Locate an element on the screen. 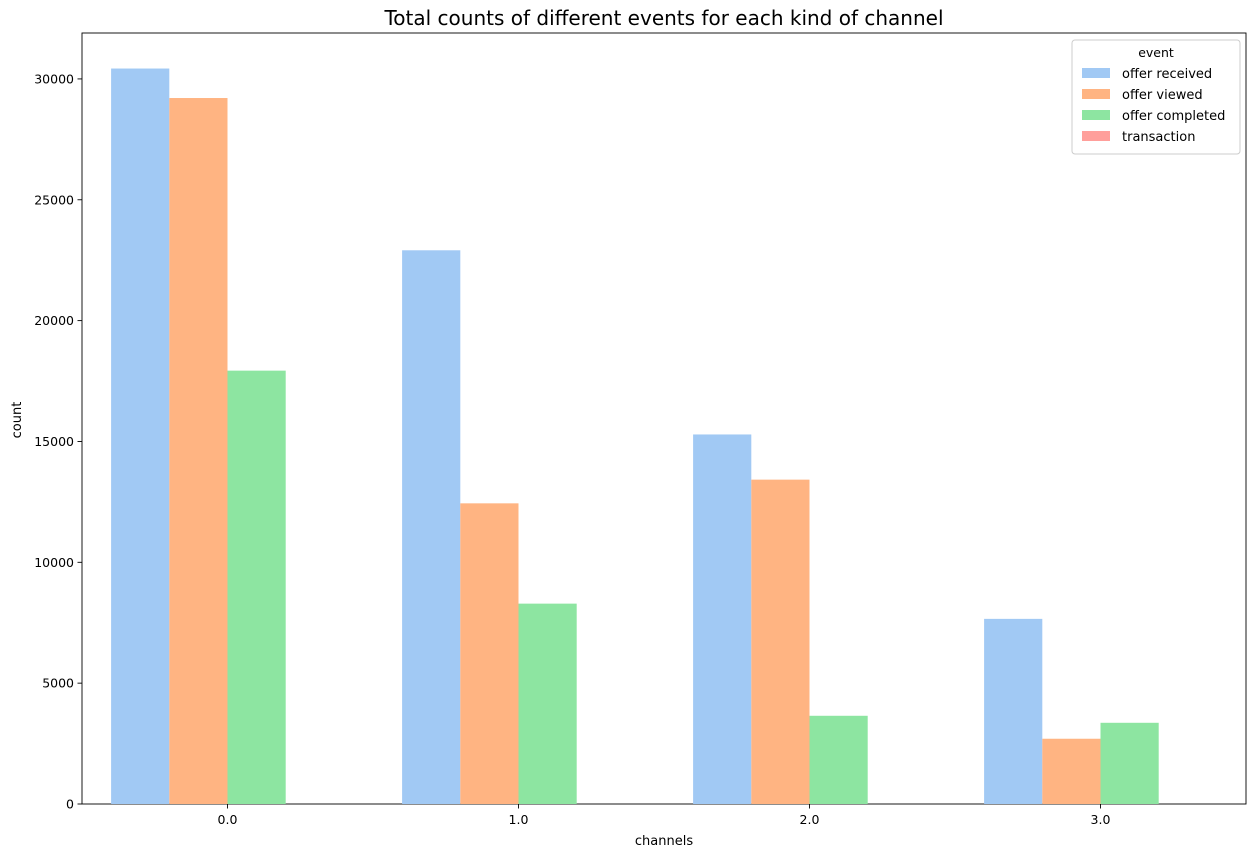 This screenshot has width=1255, height=857. x-axis: 0.0 1.0 2.0 3.0 is located at coordinates (664, 815).